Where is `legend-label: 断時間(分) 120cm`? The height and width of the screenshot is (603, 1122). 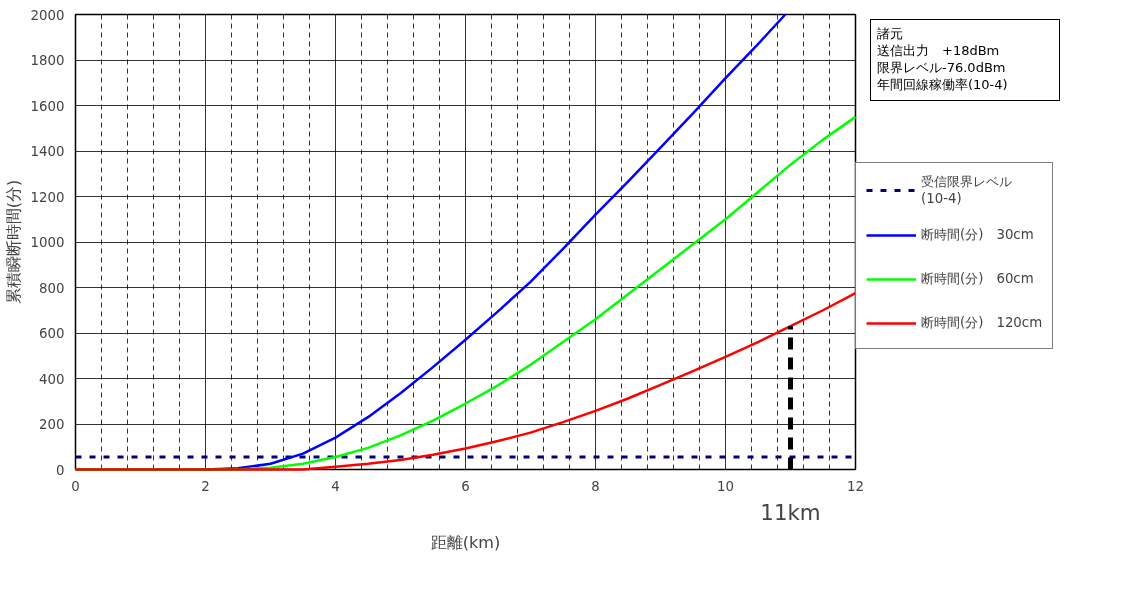 legend-label: 断時間(分) 120cm is located at coordinates (982, 323).